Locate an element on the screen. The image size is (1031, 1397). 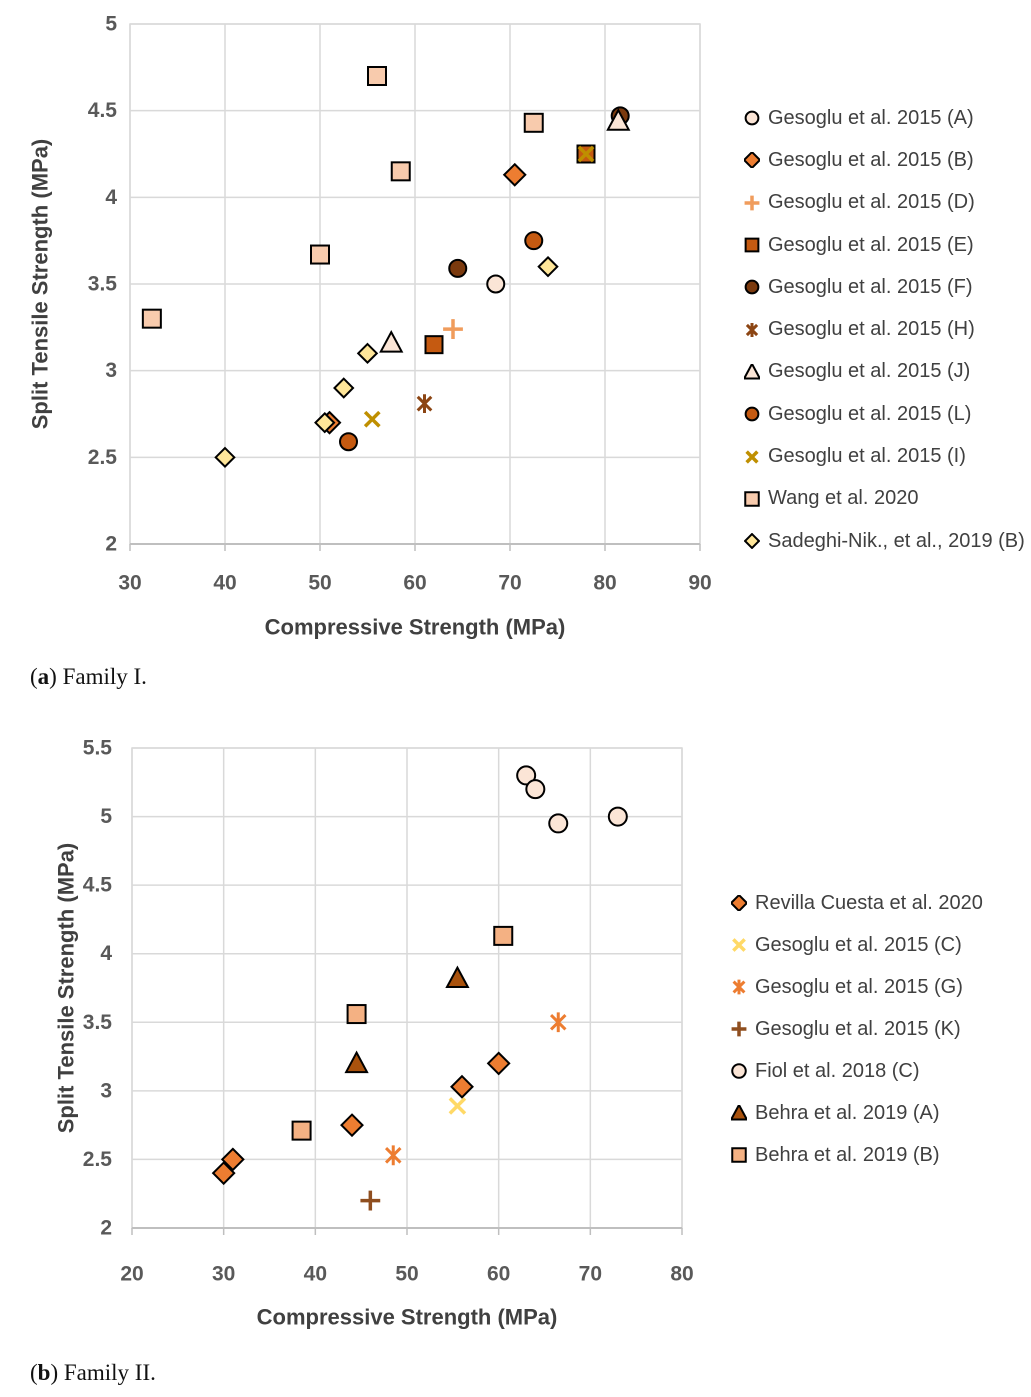
legend-item-label: Wang et al. 2020 is located at coordinates (843, 498).